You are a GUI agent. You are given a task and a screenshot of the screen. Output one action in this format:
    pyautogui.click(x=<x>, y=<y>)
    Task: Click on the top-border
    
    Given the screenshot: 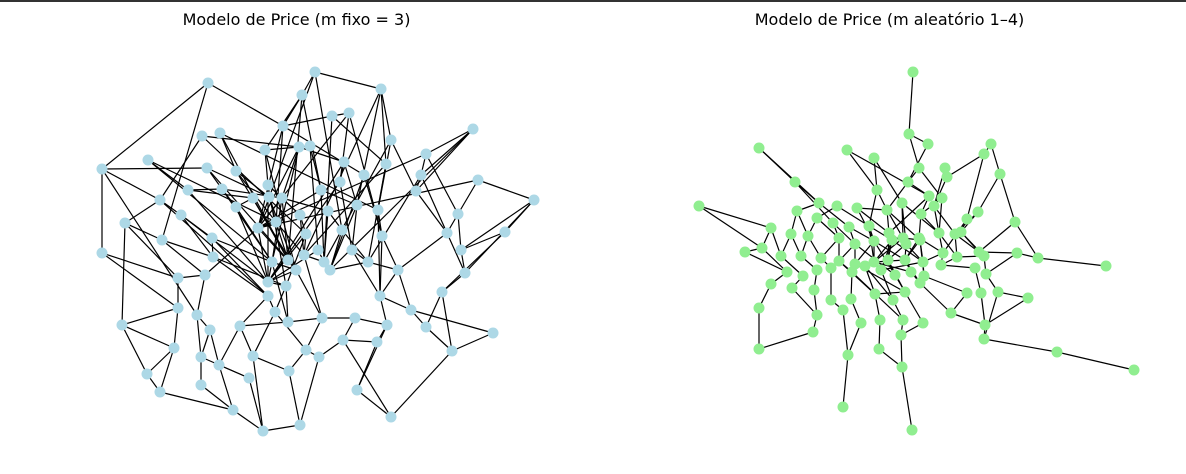 What is the action you would take?
    pyautogui.click(x=593, y=1)
    